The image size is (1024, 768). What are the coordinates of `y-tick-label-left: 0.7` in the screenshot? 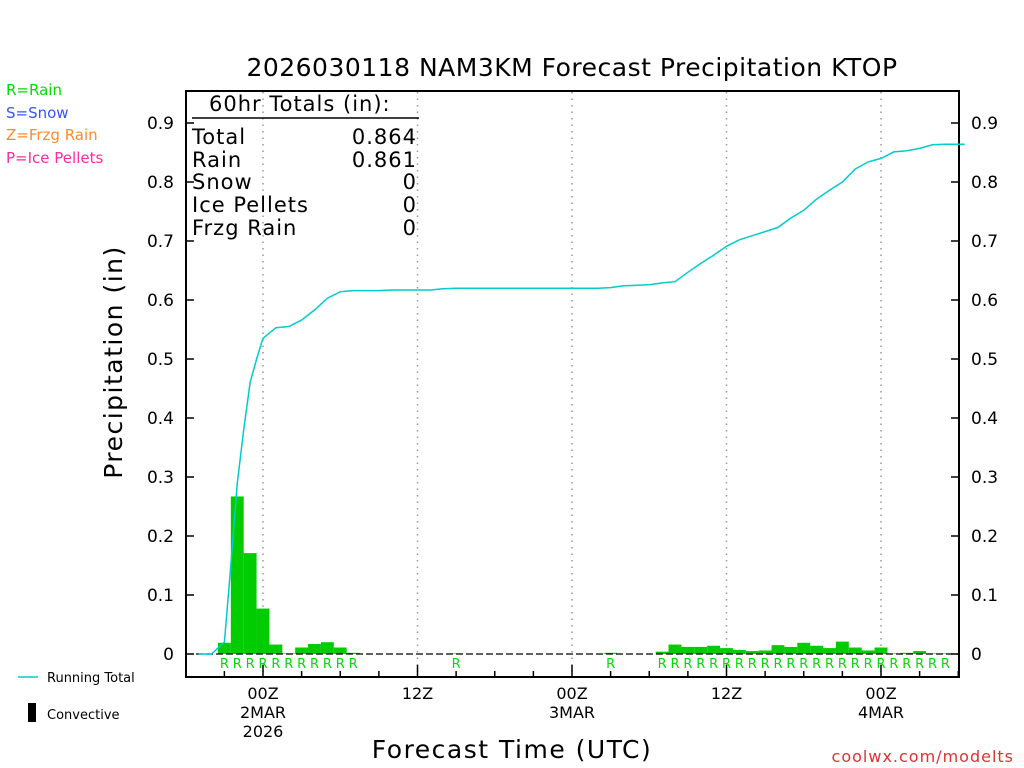 It's located at (160, 242).